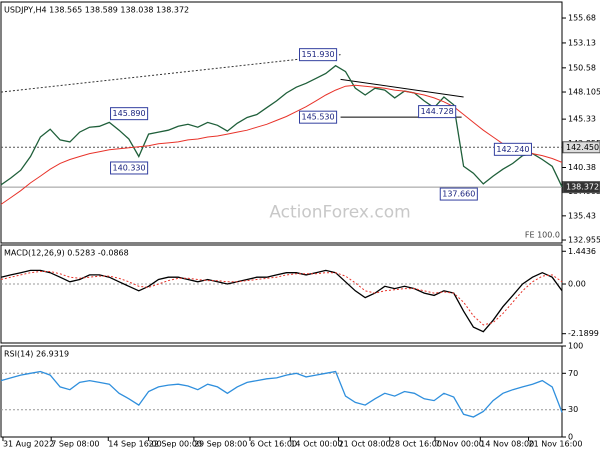 The width and height of the screenshot is (600, 450). Describe the element at coordinates (582, 42) in the screenshot. I see `y-tick-label: 153.13` at that location.